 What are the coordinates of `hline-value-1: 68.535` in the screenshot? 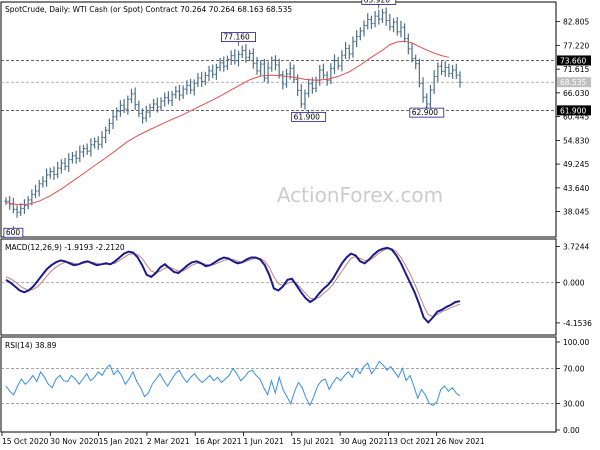 It's located at (573, 82).